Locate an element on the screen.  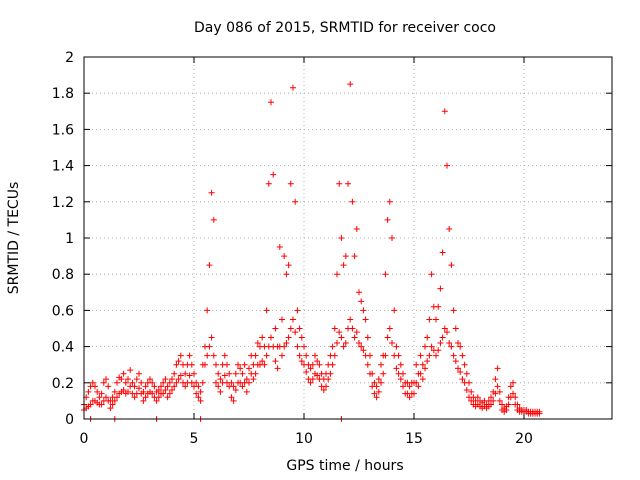
x-tick-label: 10 is located at coordinates (304, 439).